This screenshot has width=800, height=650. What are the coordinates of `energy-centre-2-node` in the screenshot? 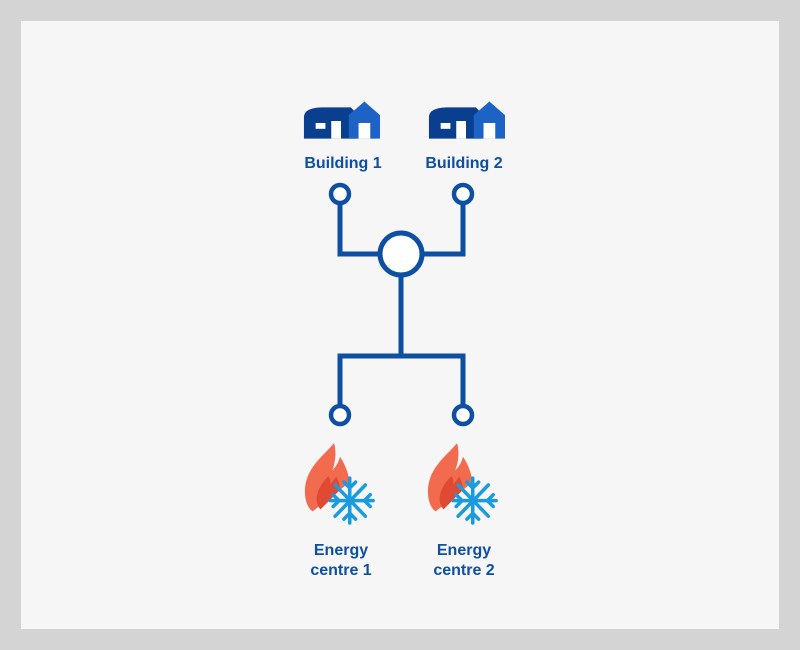 It's located at (463, 415).